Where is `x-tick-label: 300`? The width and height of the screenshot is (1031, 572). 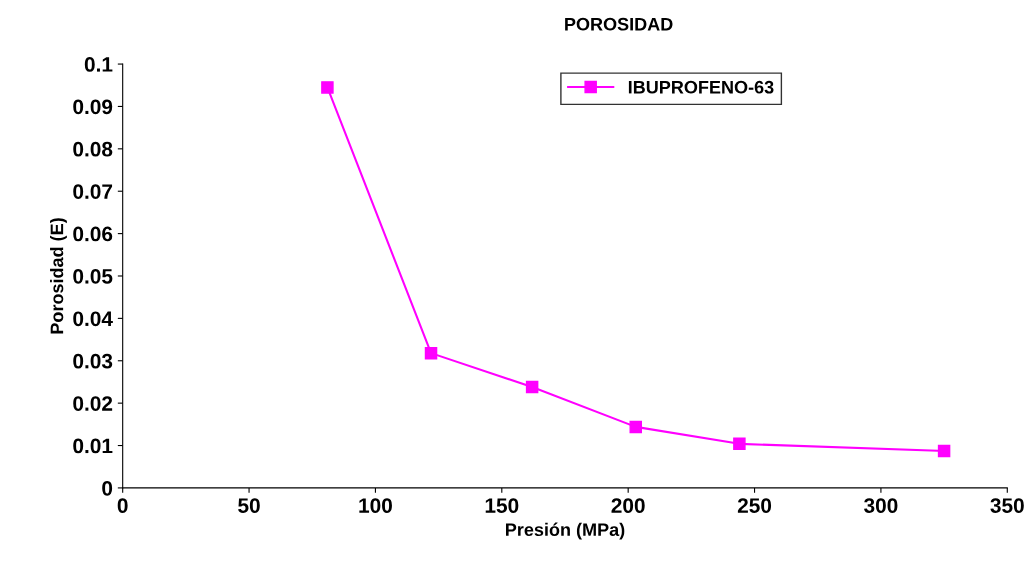 x-tick-label: 300 is located at coordinates (881, 505).